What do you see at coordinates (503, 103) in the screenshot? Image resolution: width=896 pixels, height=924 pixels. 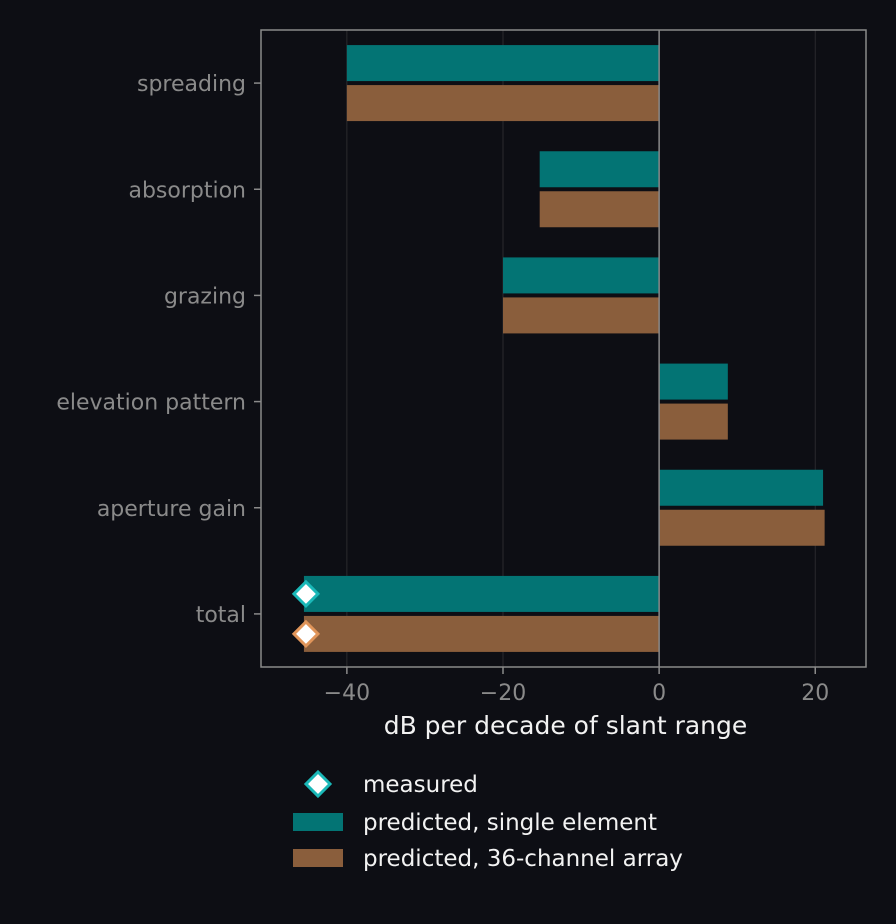 I see `bar-spreading-array` at bounding box center [503, 103].